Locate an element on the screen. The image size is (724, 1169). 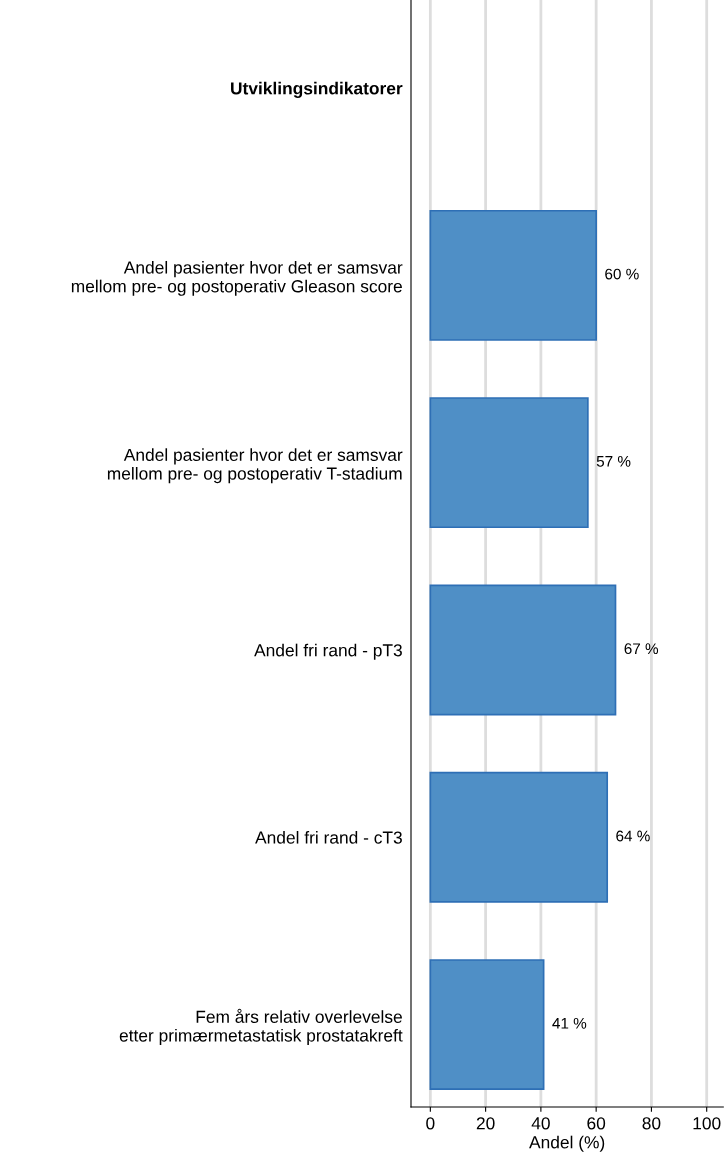
y-tick-label: Andel pasienter hvor det er samsvar mellom pre- og postoperativ Gleason score is located at coordinates (237, 278).